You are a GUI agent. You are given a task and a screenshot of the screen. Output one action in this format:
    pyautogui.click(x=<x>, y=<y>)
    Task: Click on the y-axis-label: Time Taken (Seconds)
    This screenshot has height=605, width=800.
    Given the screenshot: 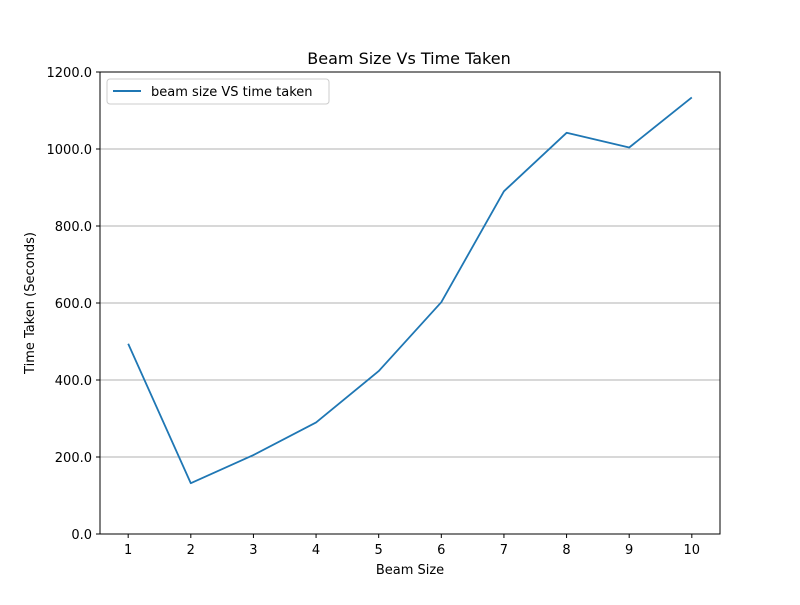 What is the action you would take?
    pyautogui.click(x=30, y=303)
    